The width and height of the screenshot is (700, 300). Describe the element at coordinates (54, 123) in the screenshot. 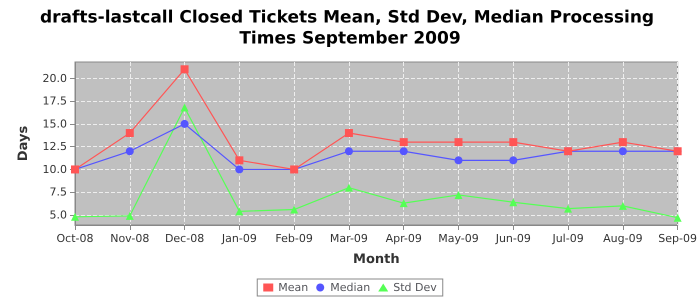

I see `y-tick-label: 15.0` at that location.